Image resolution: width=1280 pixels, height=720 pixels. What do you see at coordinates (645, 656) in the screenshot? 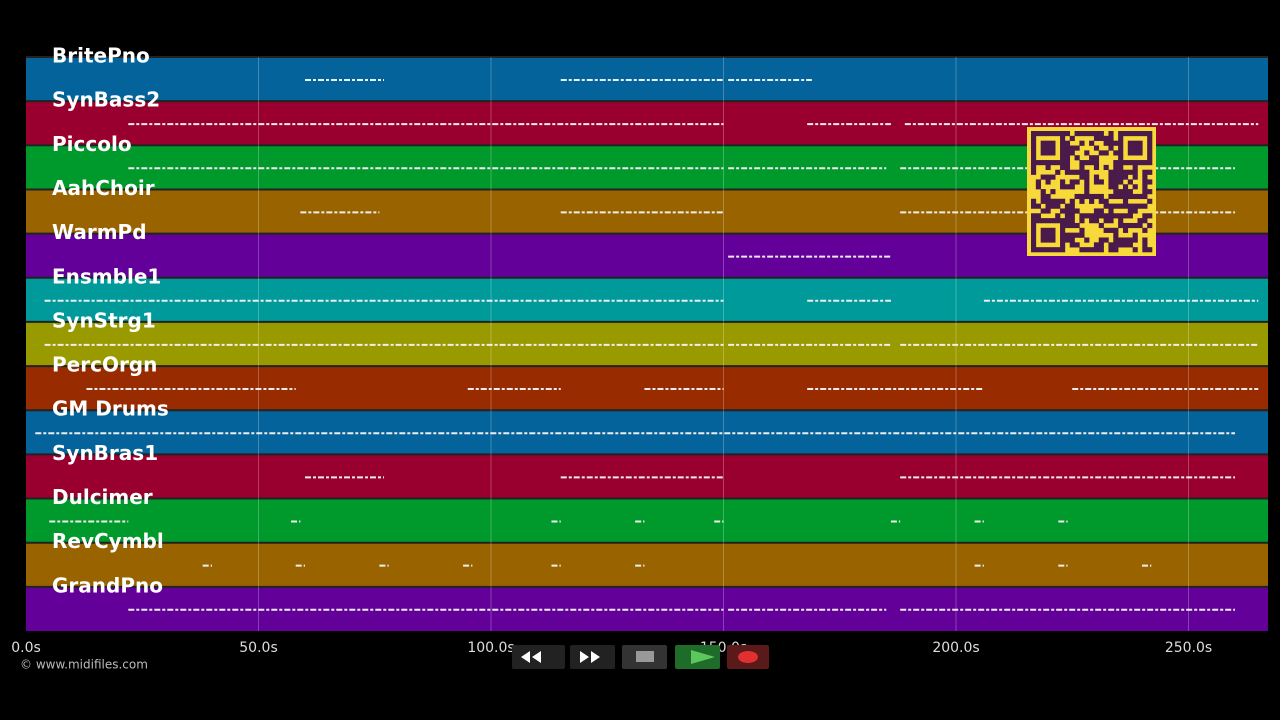
I see `stop-icon` at bounding box center [645, 656].